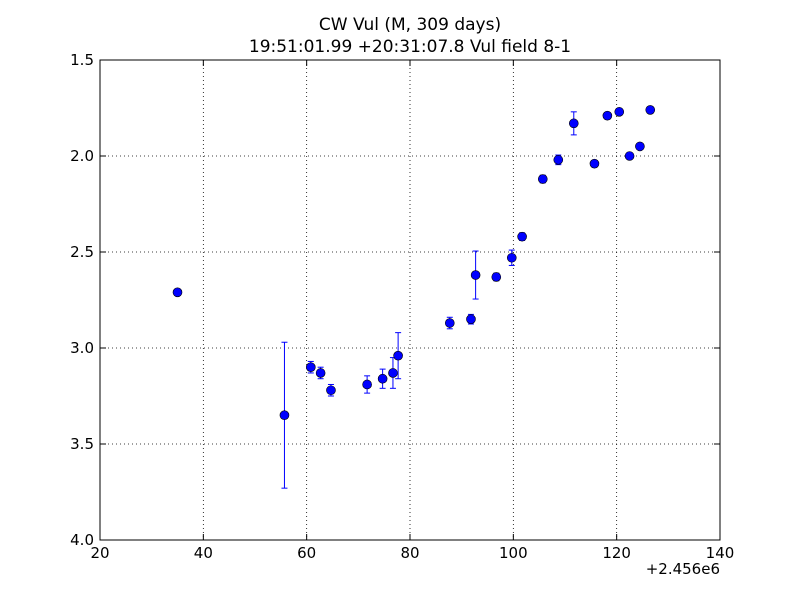 This screenshot has height=600, width=800. What do you see at coordinates (306, 553) in the screenshot?
I see `x-tick-label: 60` at bounding box center [306, 553].